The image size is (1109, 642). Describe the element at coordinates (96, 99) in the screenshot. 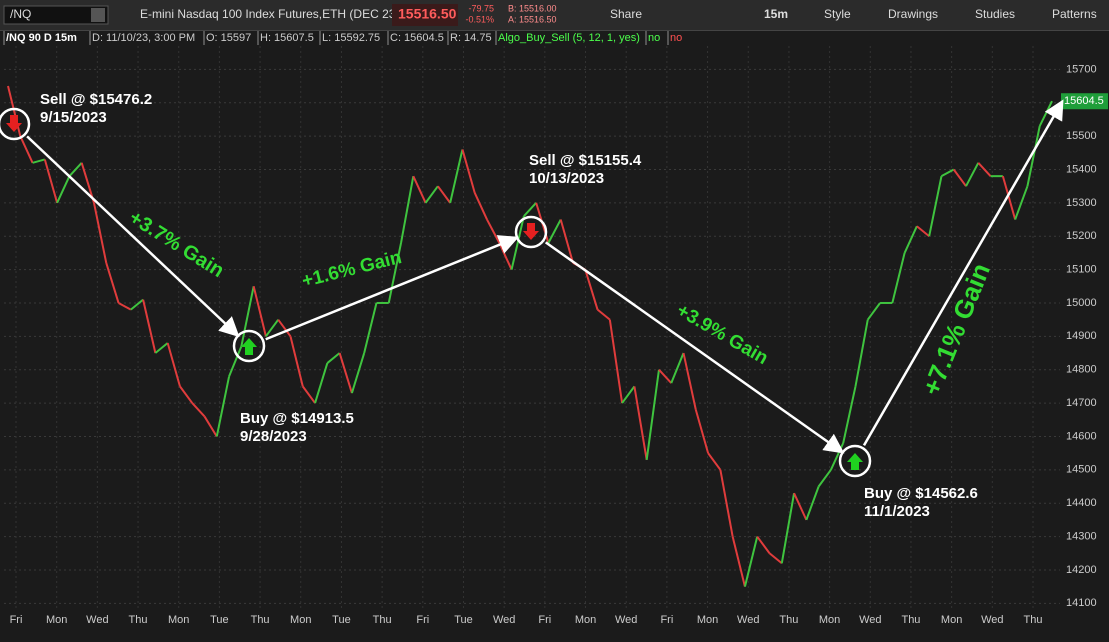

I see `annotation-title: Sell @ $15476.2` at that location.